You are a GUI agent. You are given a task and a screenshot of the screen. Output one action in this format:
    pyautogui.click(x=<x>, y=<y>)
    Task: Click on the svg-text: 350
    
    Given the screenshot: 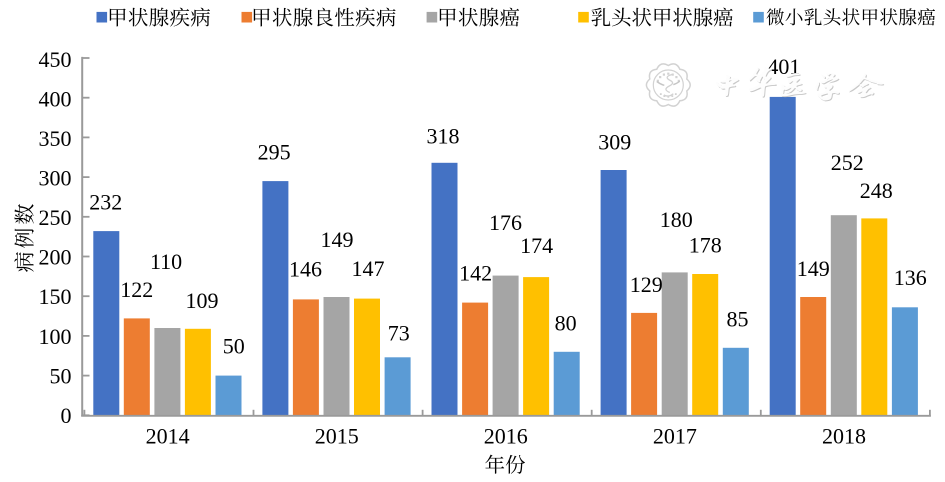 What is the action you would take?
    pyautogui.click(x=55, y=138)
    